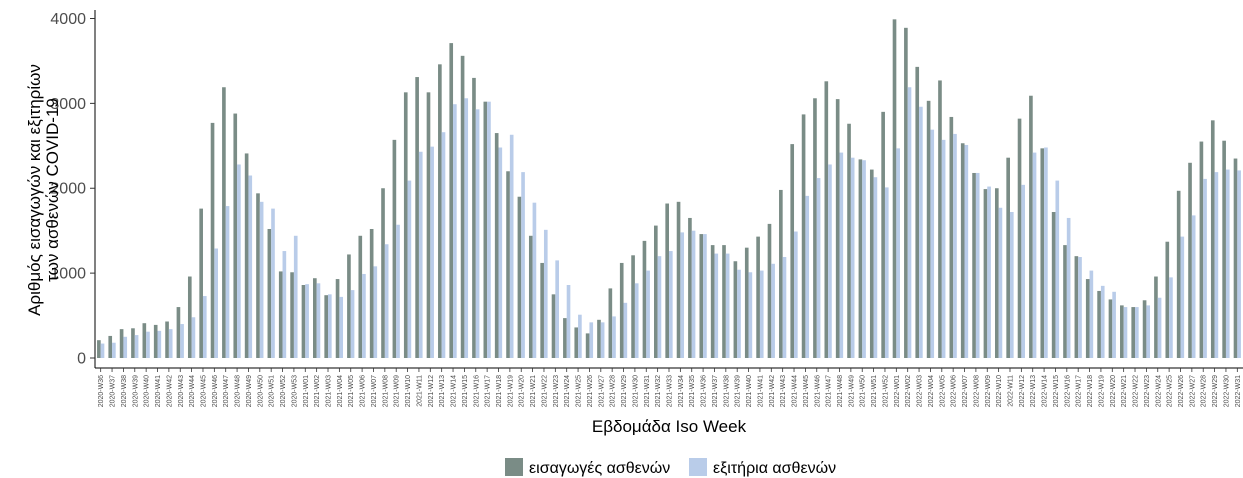 Image resolution: width=1243 pixels, height=478 pixels. What do you see at coordinates (159, 344) in the screenshot?
I see `discharges-bar-2020-w41` at bounding box center [159, 344].